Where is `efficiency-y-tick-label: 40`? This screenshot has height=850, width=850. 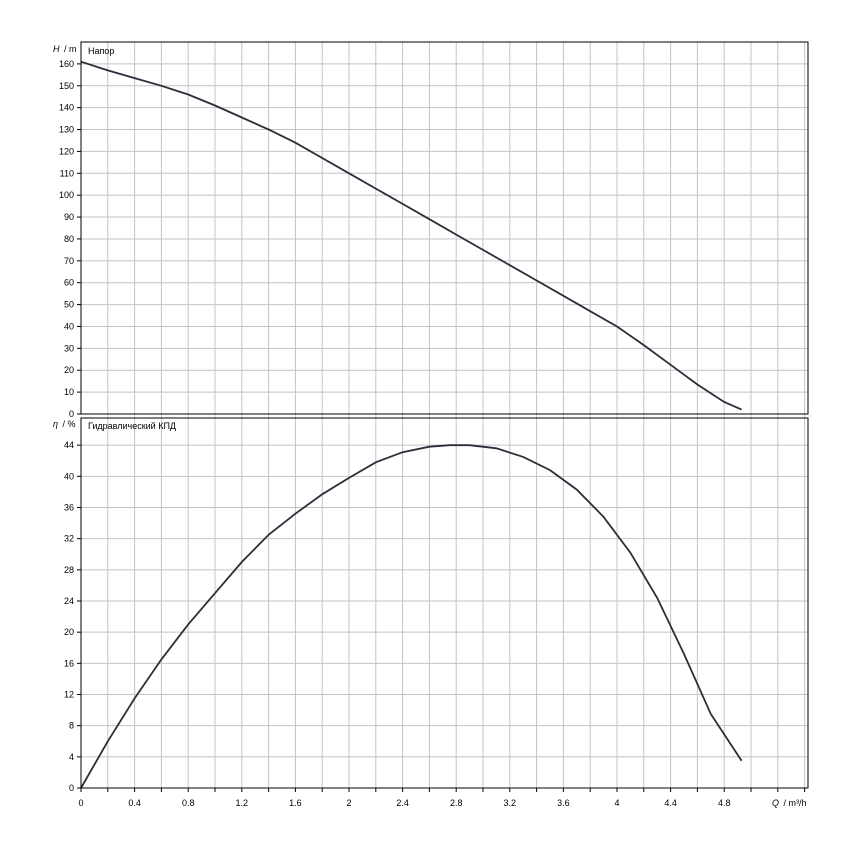 efficiency-y-tick-label: 40 is located at coordinates (69, 476).